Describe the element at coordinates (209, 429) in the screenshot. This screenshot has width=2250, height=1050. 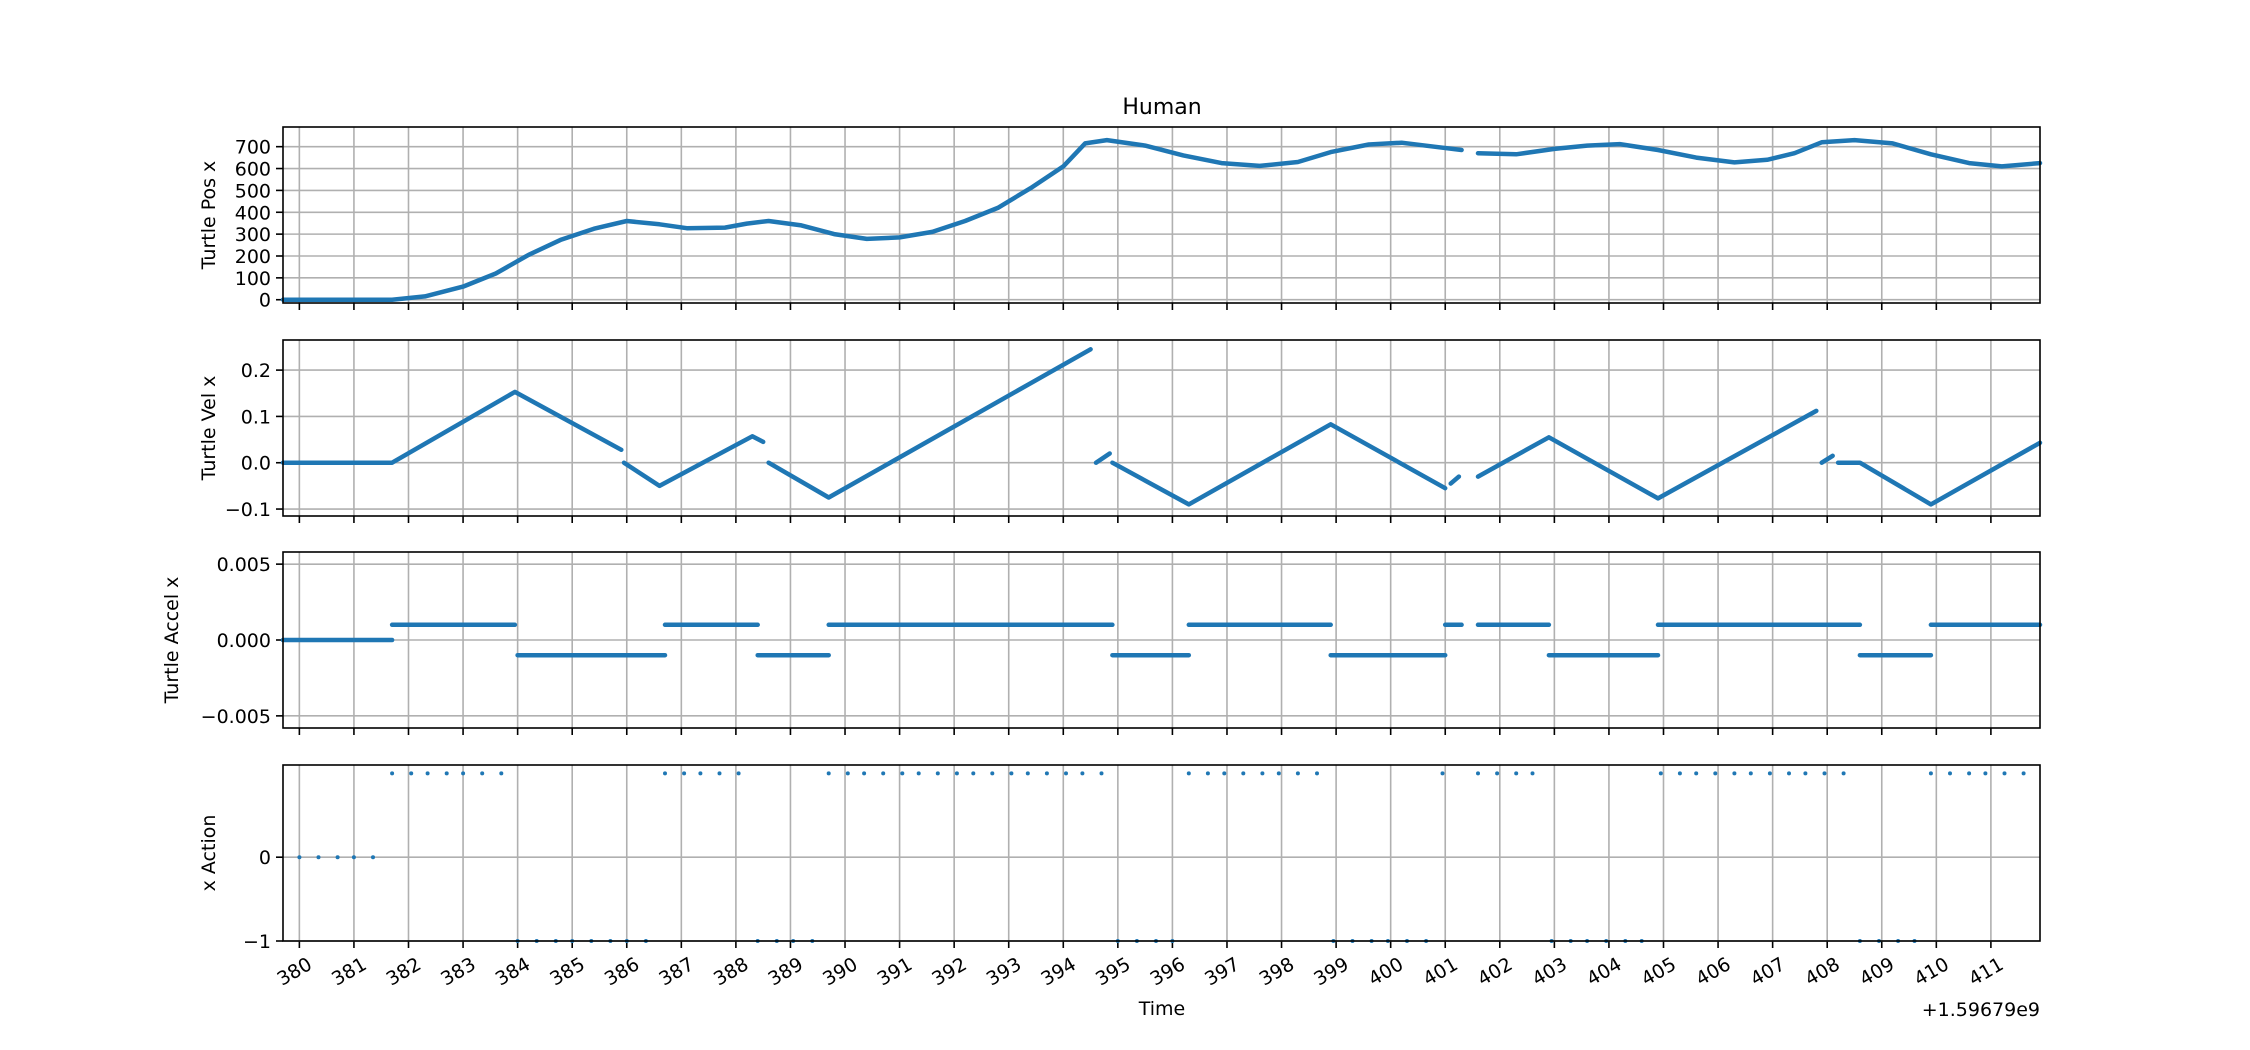
I see `y-axis-label: Turtle Vel x` at that location.